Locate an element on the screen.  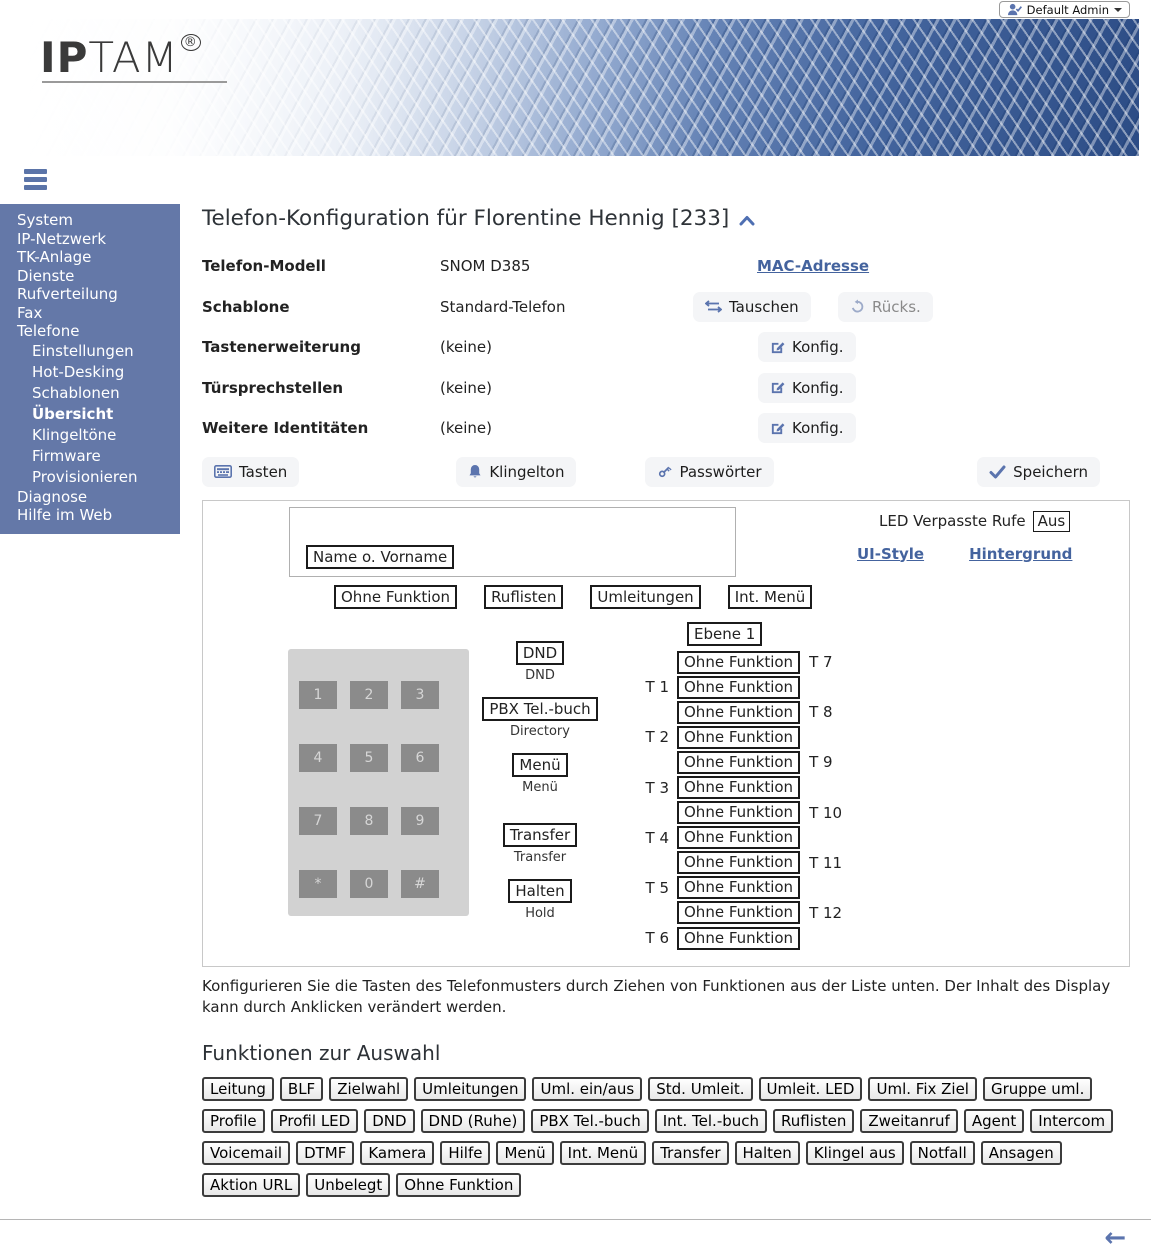
klingelton-button: Klingelton is located at coordinates (516, 471).